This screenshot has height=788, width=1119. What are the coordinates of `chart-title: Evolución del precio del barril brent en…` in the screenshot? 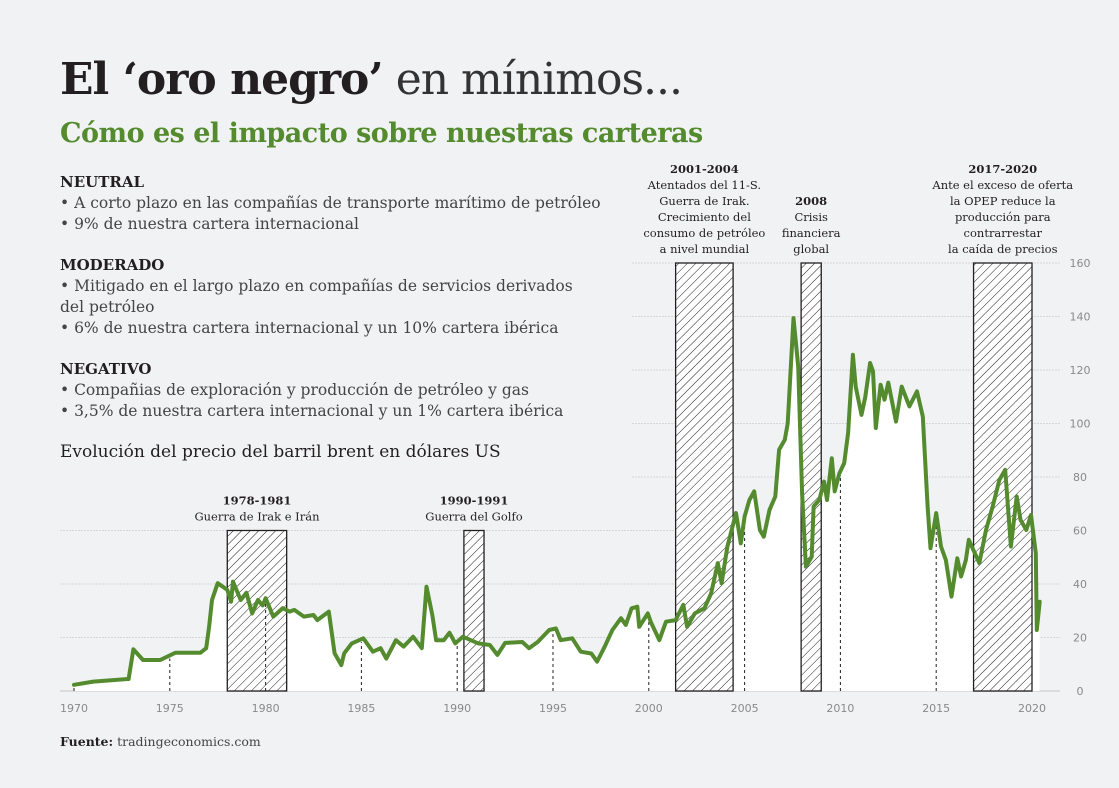 It's located at (280, 452).